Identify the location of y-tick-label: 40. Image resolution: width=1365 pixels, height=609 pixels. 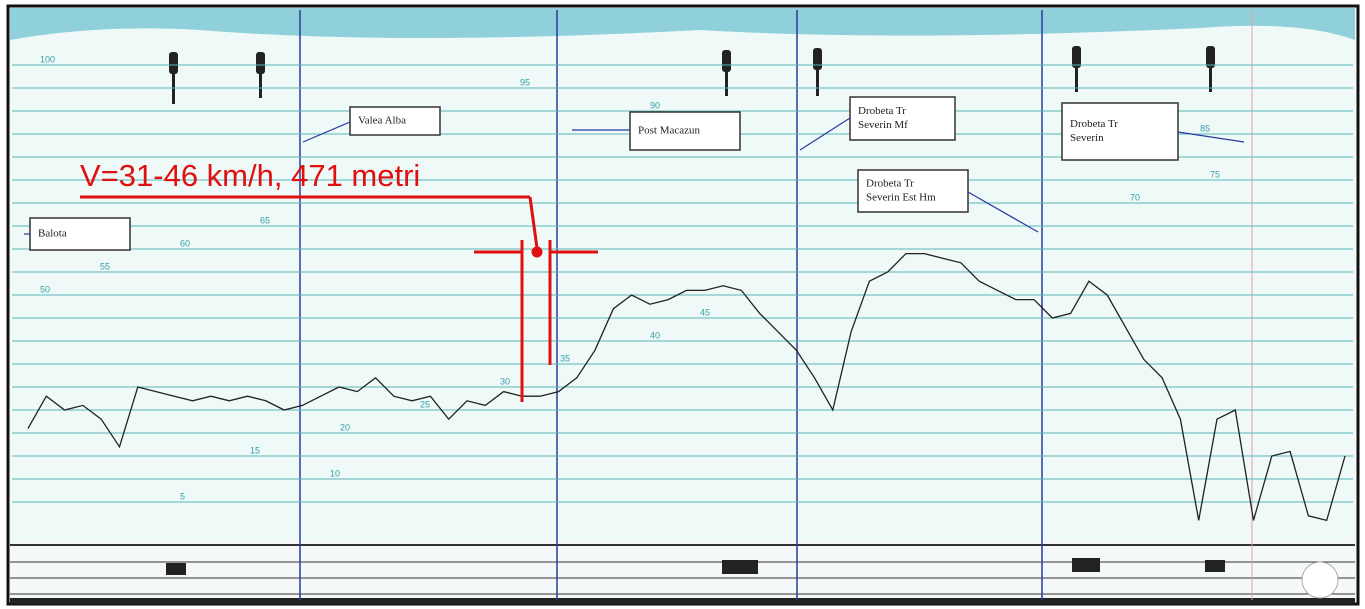
(655, 335).